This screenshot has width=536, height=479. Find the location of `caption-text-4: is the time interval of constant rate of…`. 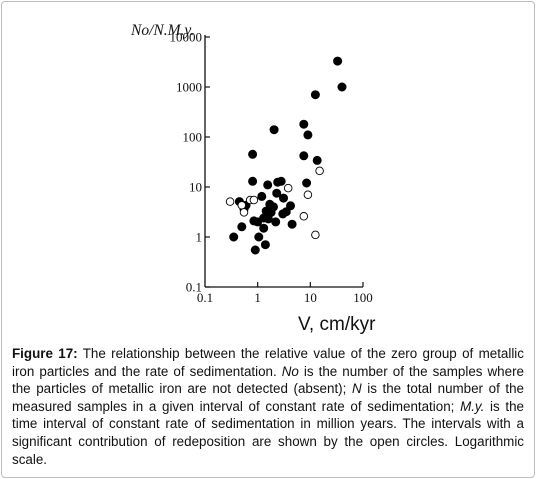

caption-text-4: is the time interval of constant rate of… is located at coordinates (268, 432).